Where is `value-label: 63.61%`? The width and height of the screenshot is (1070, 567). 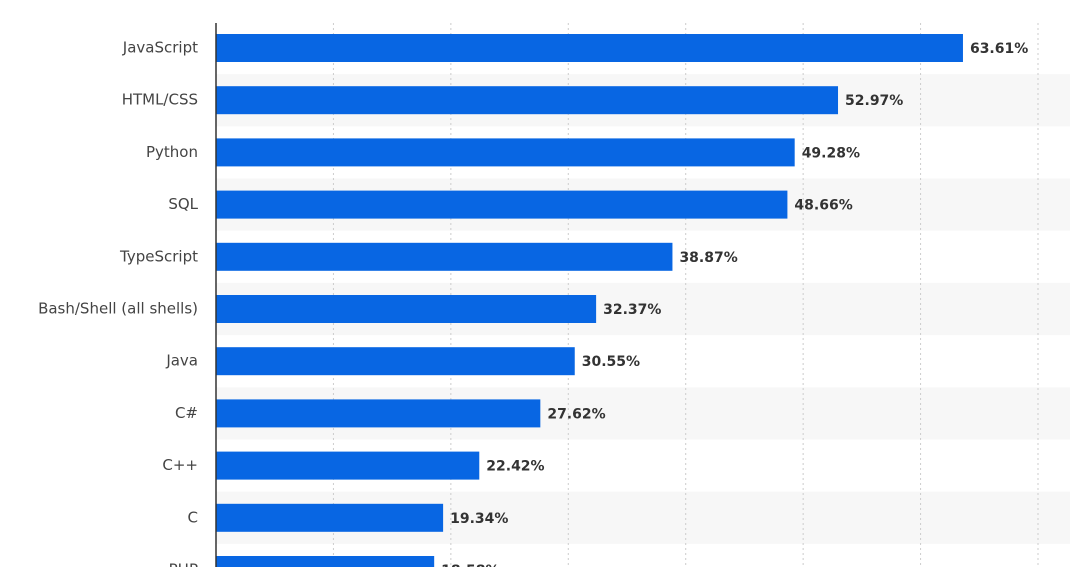
value-label: 63.61% is located at coordinates (999, 49).